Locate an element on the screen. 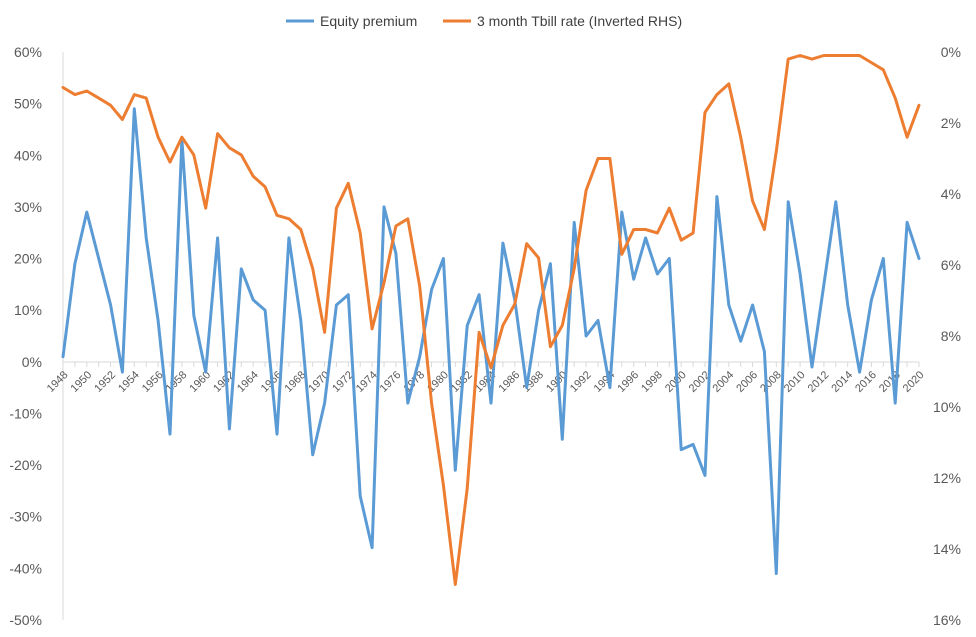 This screenshot has width=976, height=637. x-tick-label: 1948 is located at coordinates (58, 382).